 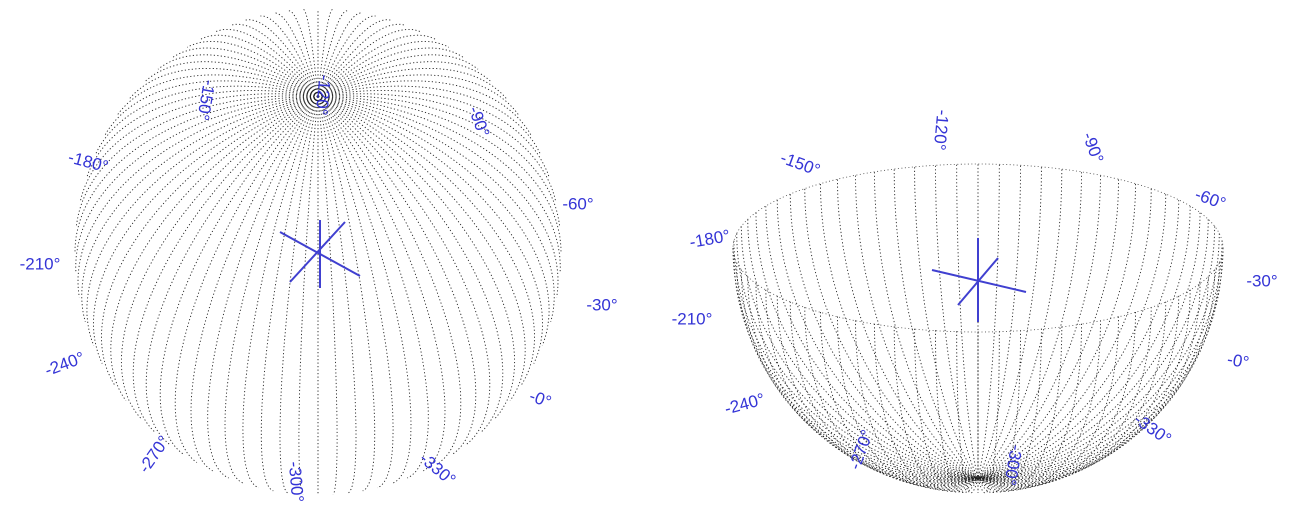 What do you see at coordinates (1238, 361) in the screenshot?
I see `angle-label: -0°` at bounding box center [1238, 361].